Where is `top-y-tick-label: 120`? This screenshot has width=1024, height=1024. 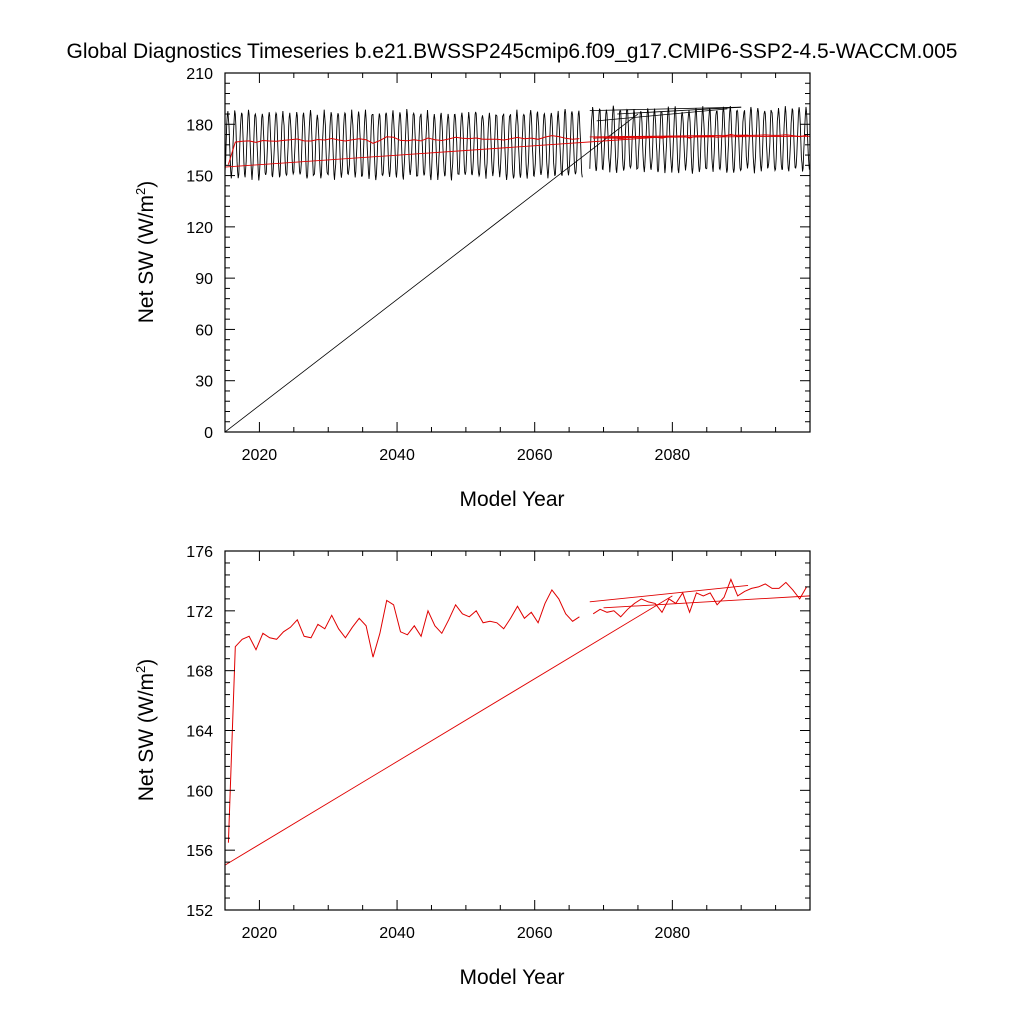 top-y-tick-label: 120 is located at coordinates (199, 228).